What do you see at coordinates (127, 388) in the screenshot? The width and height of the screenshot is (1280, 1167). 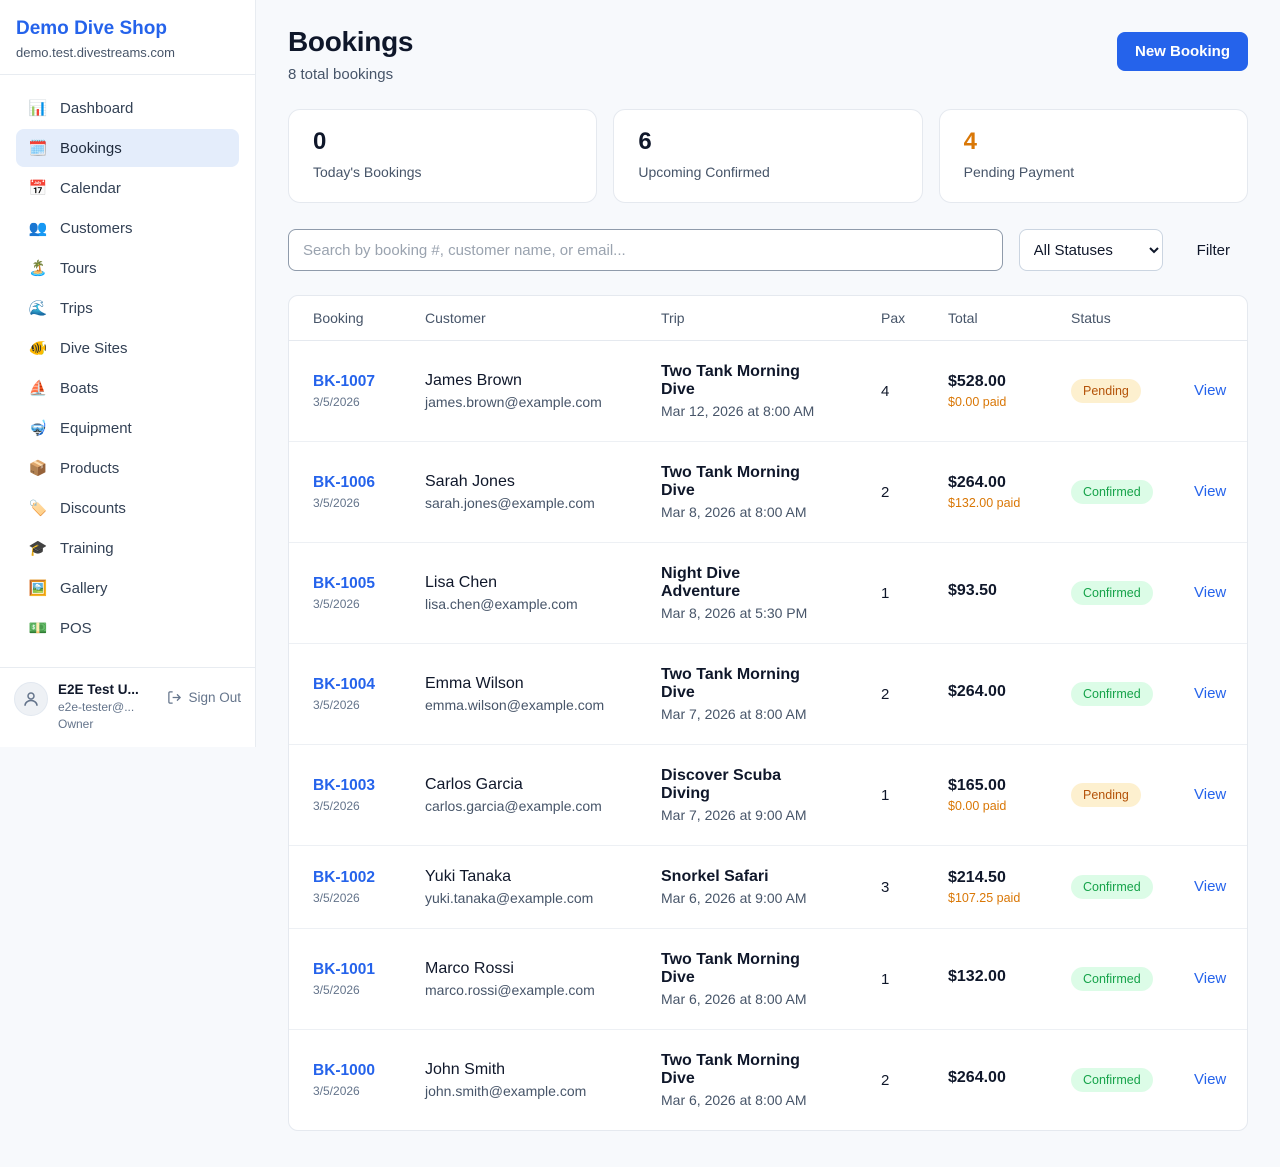 I see `sidebar-item-boats: ⛵ Boats` at bounding box center [127, 388].